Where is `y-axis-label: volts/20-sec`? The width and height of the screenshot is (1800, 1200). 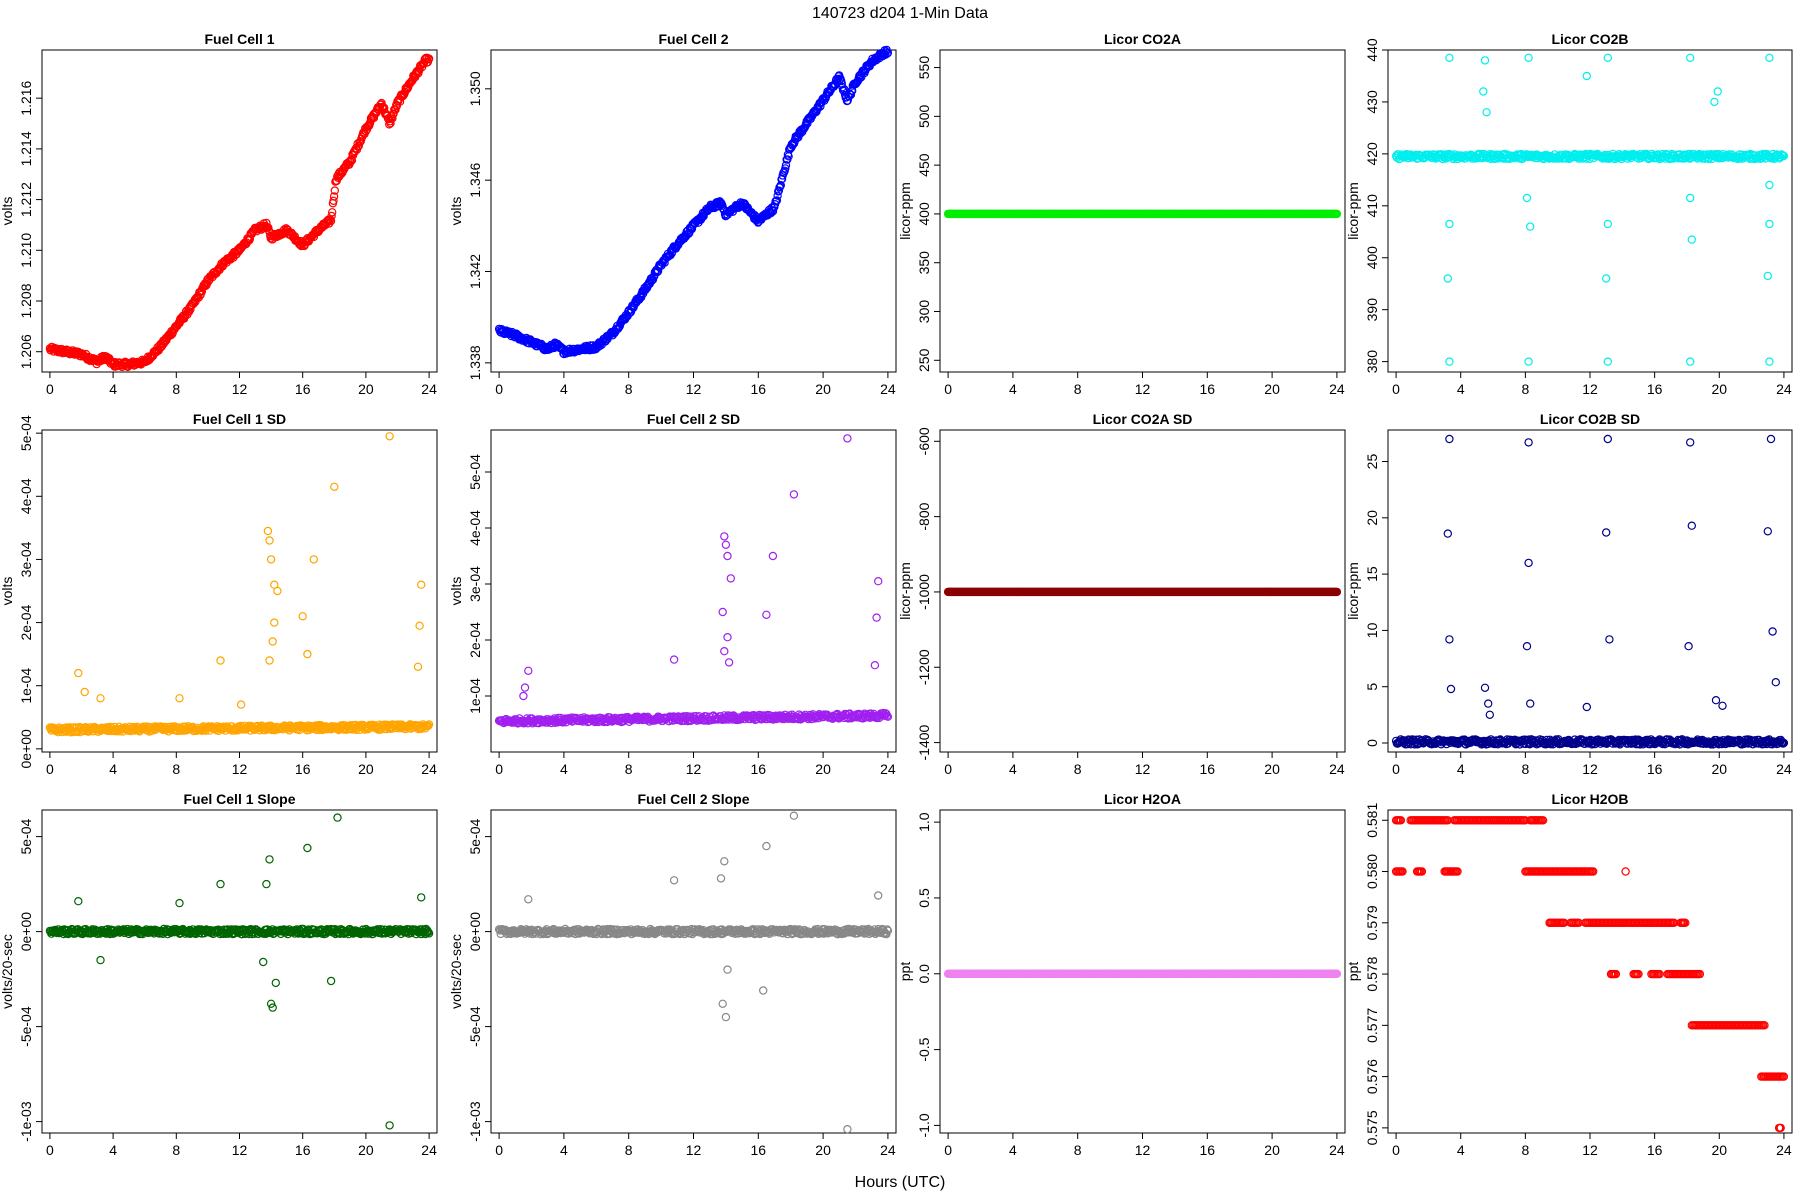
y-axis-label: volts/20-sec is located at coordinates (7, 971).